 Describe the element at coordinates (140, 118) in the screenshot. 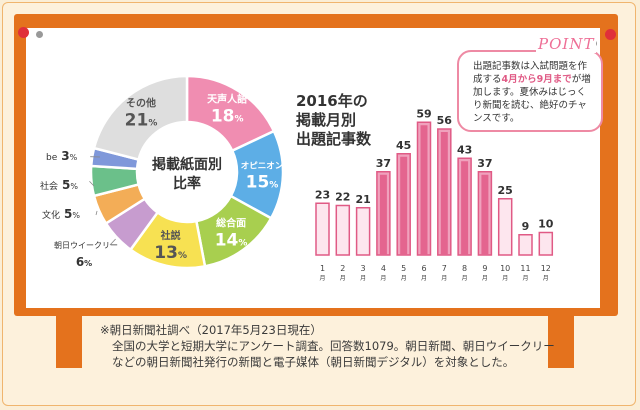

I see `donut-segment` at that location.